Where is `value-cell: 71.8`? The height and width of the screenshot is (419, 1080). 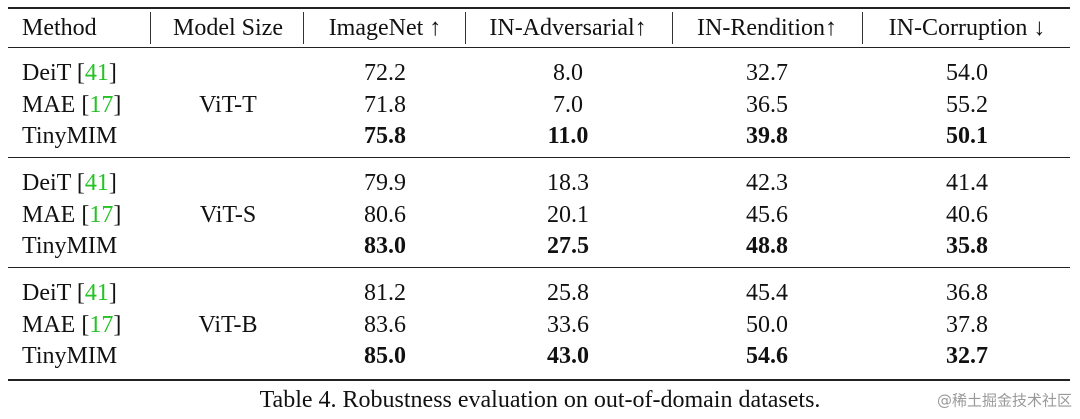
value-cell: 71.8 is located at coordinates (385, 104).